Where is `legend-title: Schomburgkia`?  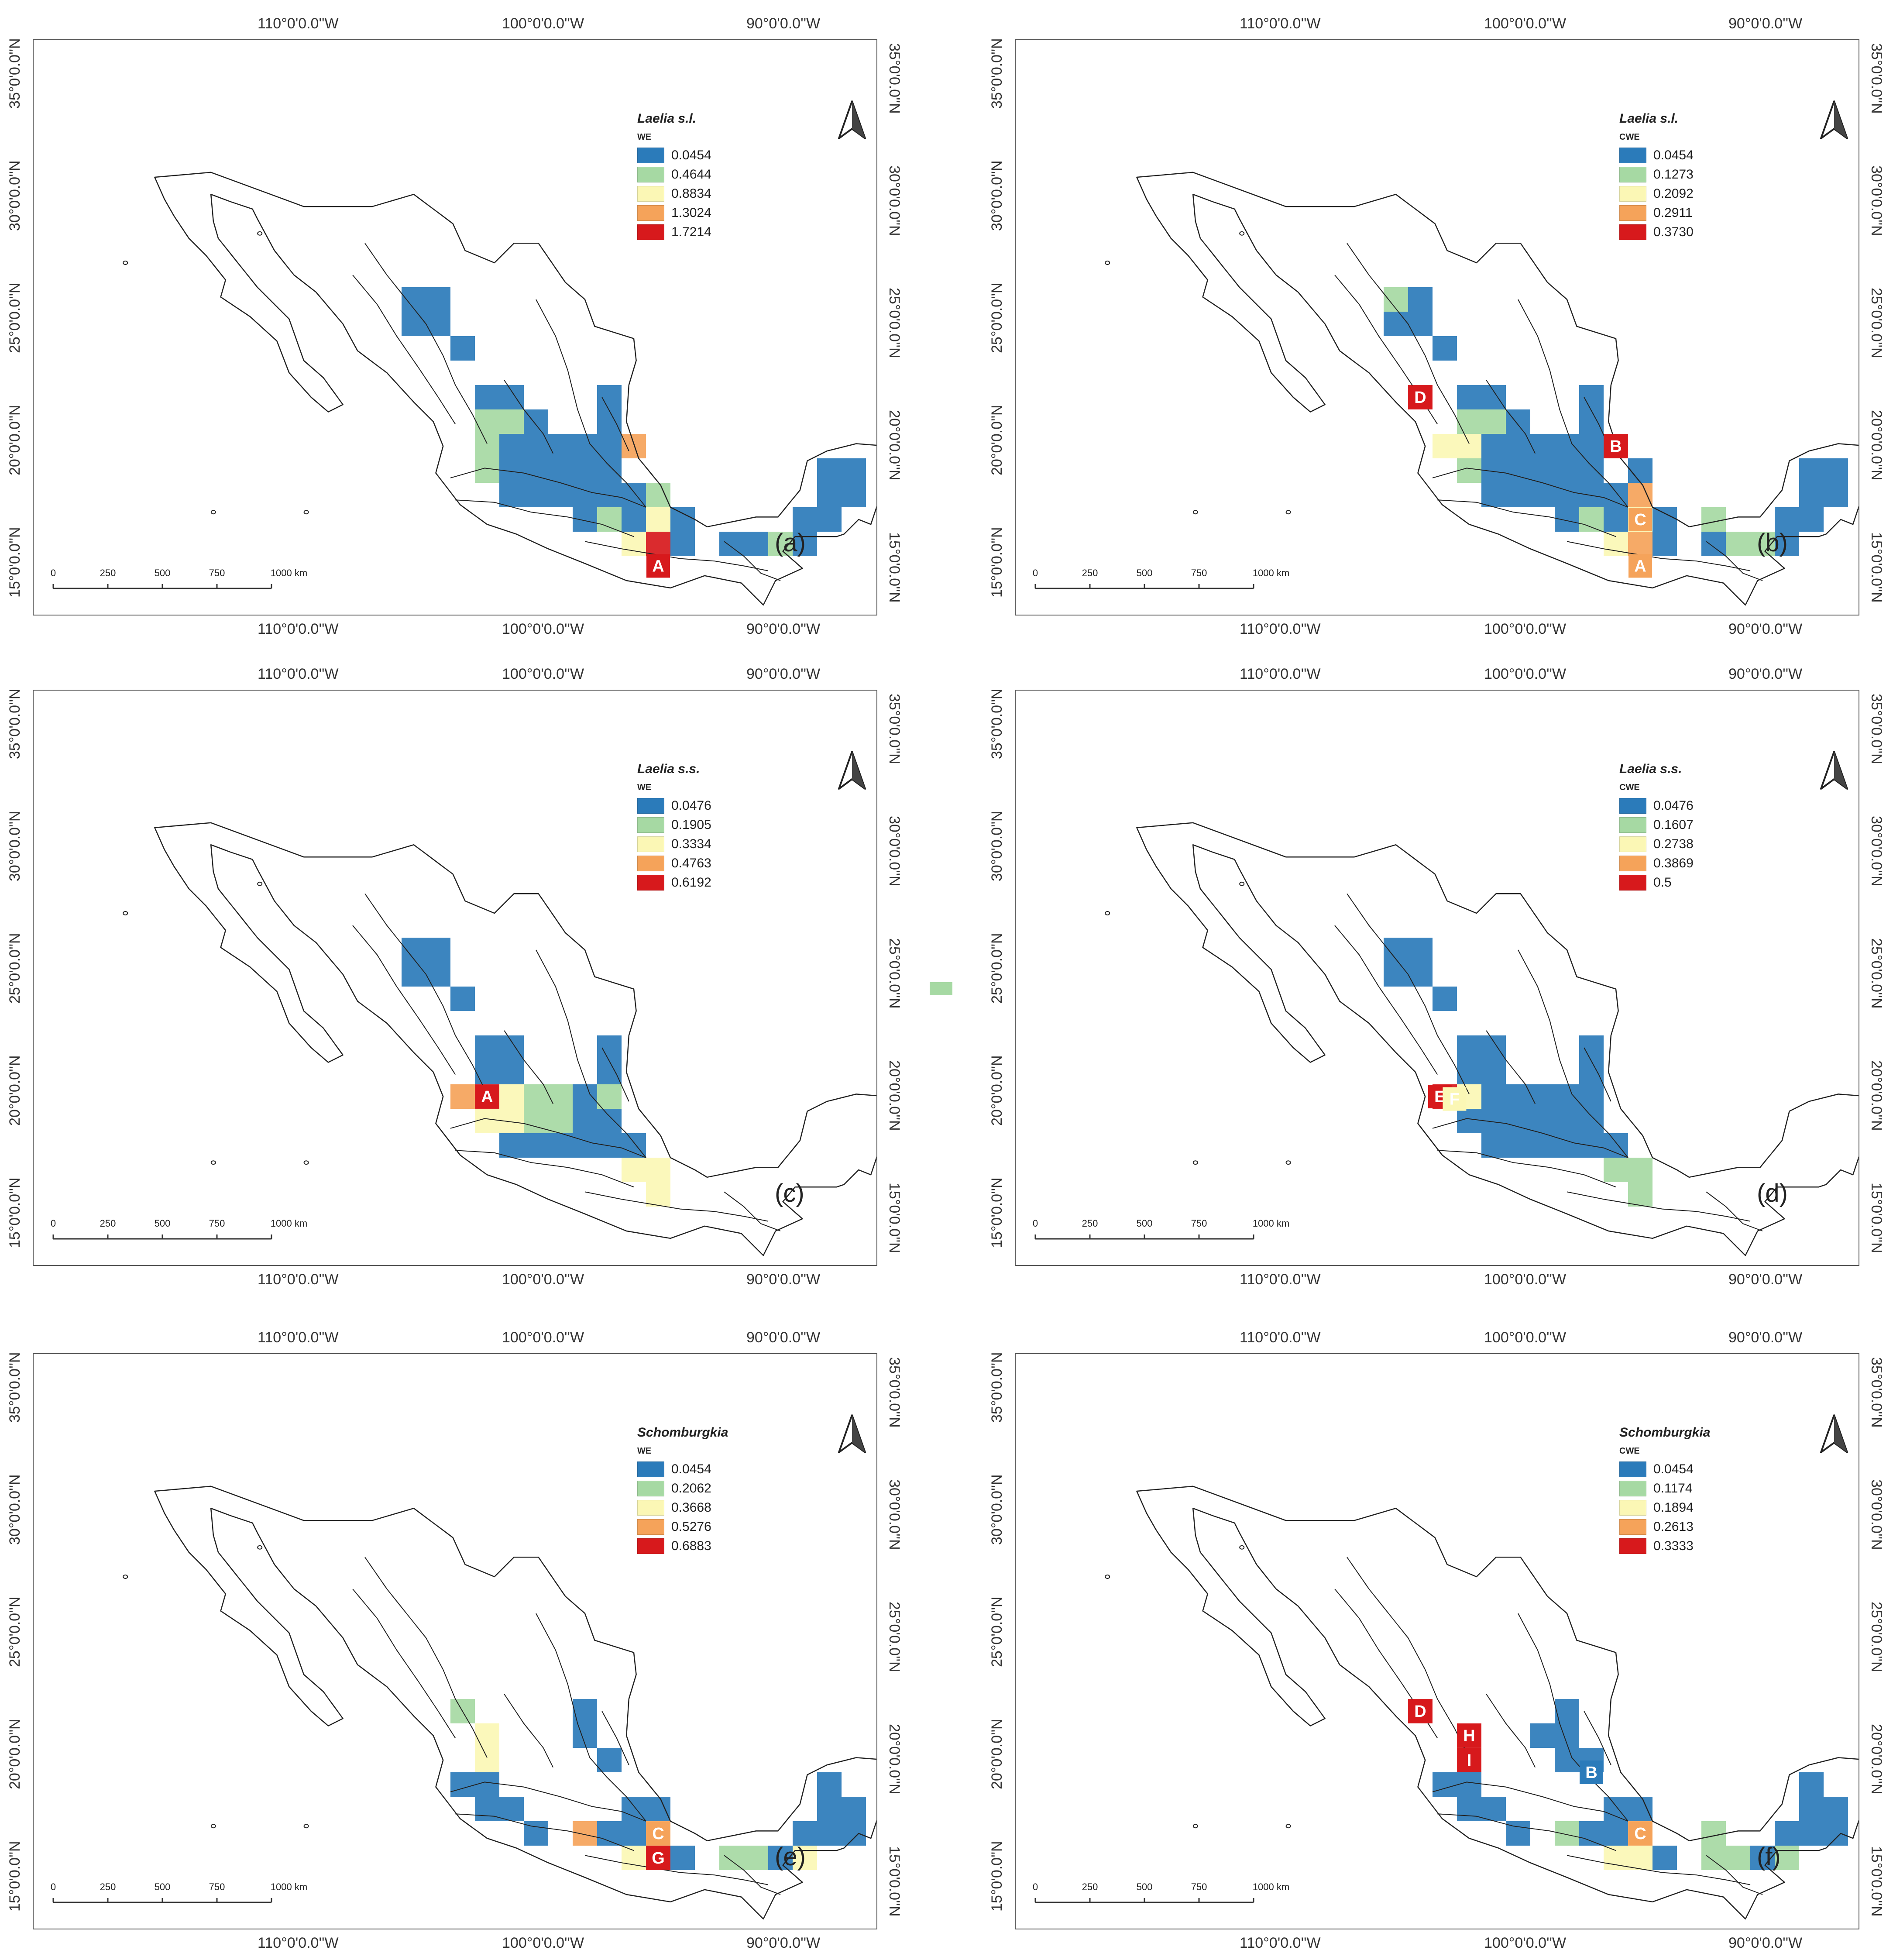
legend-title: Schomburgkia is located at coordinates (682, 1432).